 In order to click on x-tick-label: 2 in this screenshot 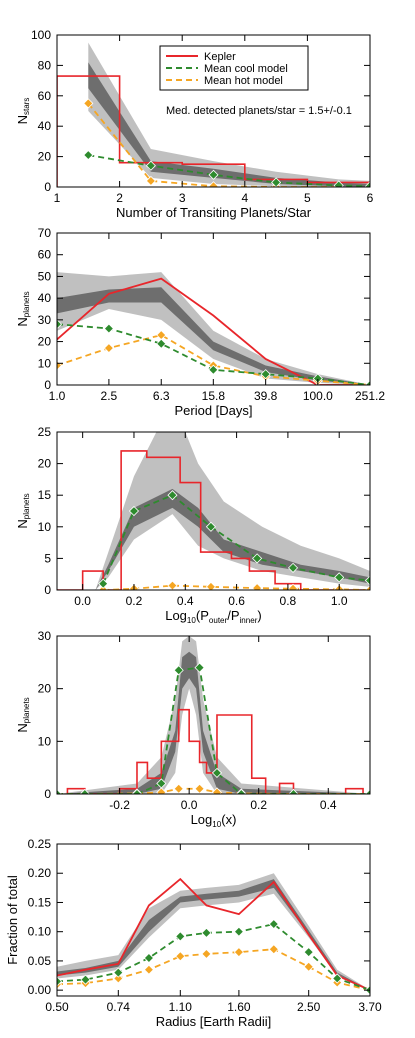, I will do `click(119, 198)`.